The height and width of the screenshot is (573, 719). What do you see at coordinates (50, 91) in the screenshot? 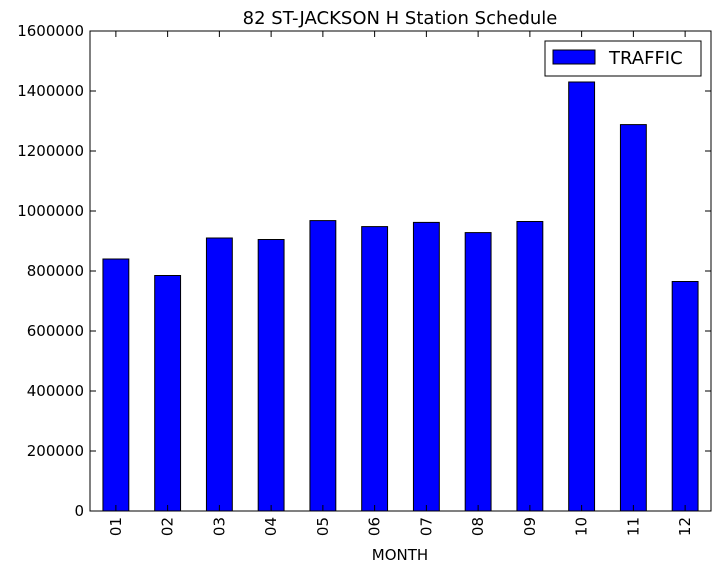
I see `y-tick-label: 1400000` at bounding box center [50, 91].